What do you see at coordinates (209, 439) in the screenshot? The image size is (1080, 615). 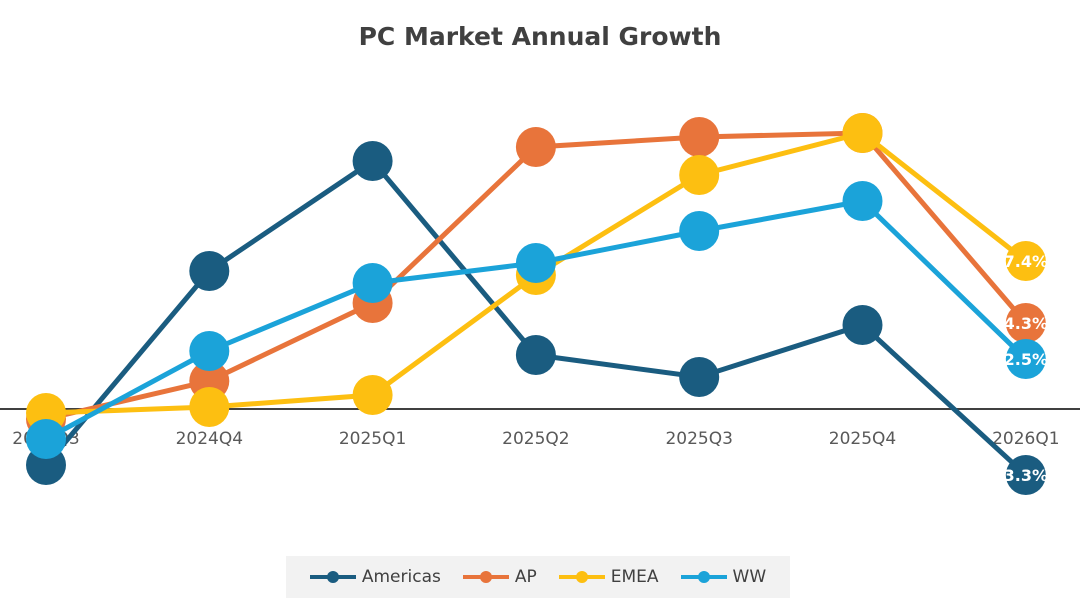 I see `x-tick-label: 2024Q4` at bounding box center [209, 439].